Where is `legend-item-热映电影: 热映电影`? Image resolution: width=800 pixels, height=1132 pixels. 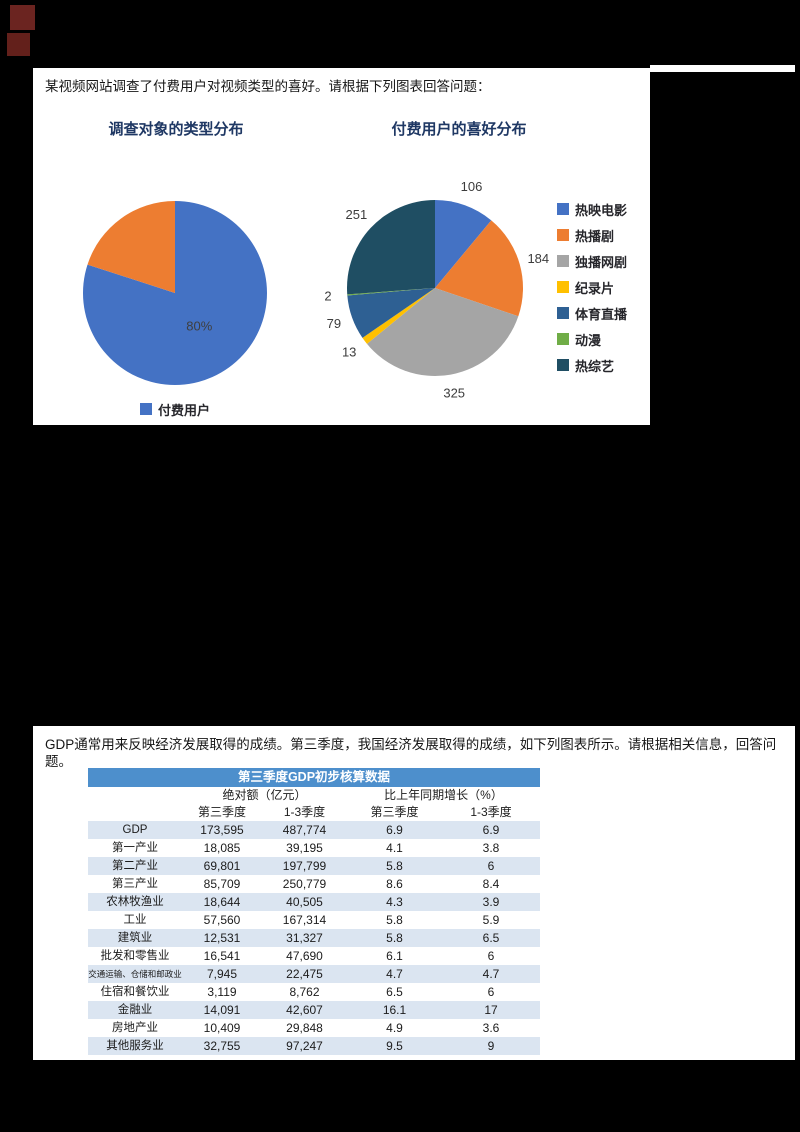
legend-item-热映电影: 热映电影 is located at coordinates (592, 209).